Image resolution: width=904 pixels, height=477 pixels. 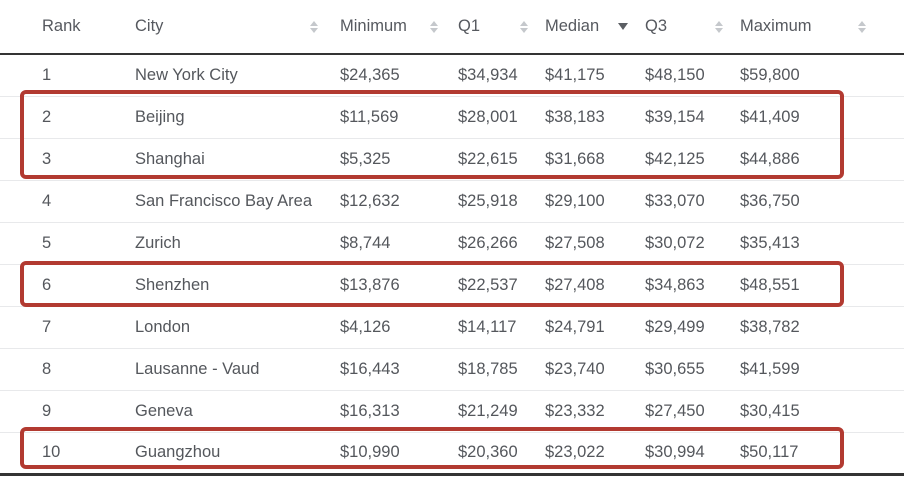 What do you see at coordinates (220, 454) in the screenshot?
I see `city-cell: Guangzhou` at bounding box center [220, 454].